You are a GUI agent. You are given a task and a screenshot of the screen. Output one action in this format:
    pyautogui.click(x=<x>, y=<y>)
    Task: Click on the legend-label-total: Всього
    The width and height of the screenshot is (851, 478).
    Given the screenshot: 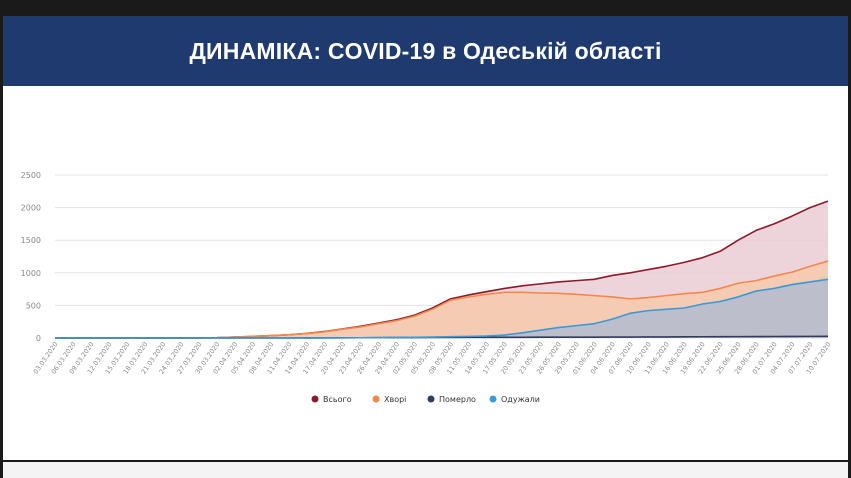 What is the action you would take?
    pyautogui.click(x=337, y=399)
    